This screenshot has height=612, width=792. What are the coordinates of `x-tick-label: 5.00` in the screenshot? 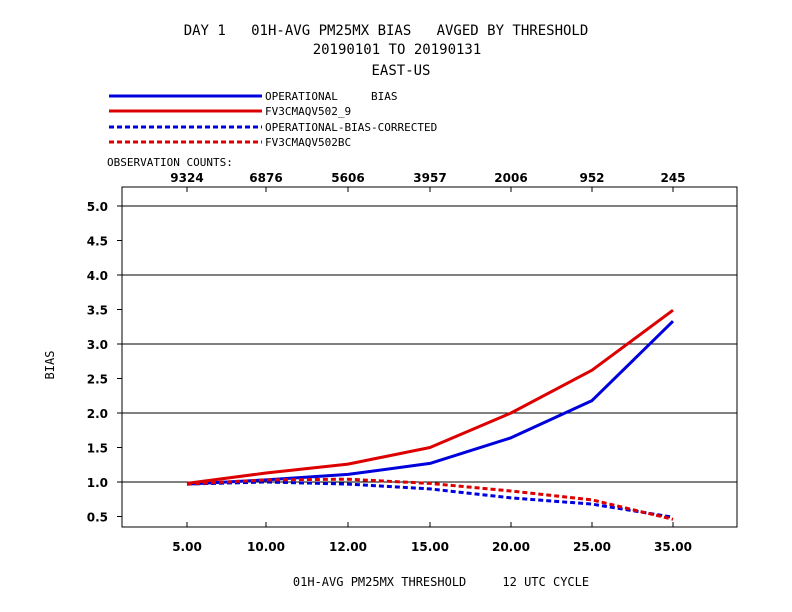 It's located at (187, 547).